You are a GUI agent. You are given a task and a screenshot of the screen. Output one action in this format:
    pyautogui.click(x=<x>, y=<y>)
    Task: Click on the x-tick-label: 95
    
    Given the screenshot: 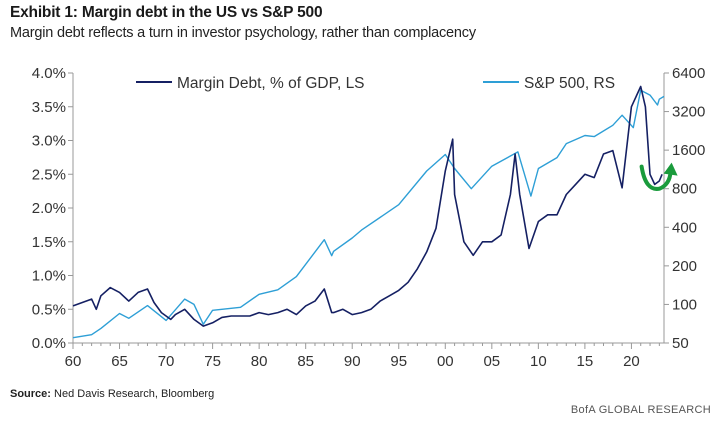 What is the action you would take?
    pyautogui.click(x=398, y=361)
    